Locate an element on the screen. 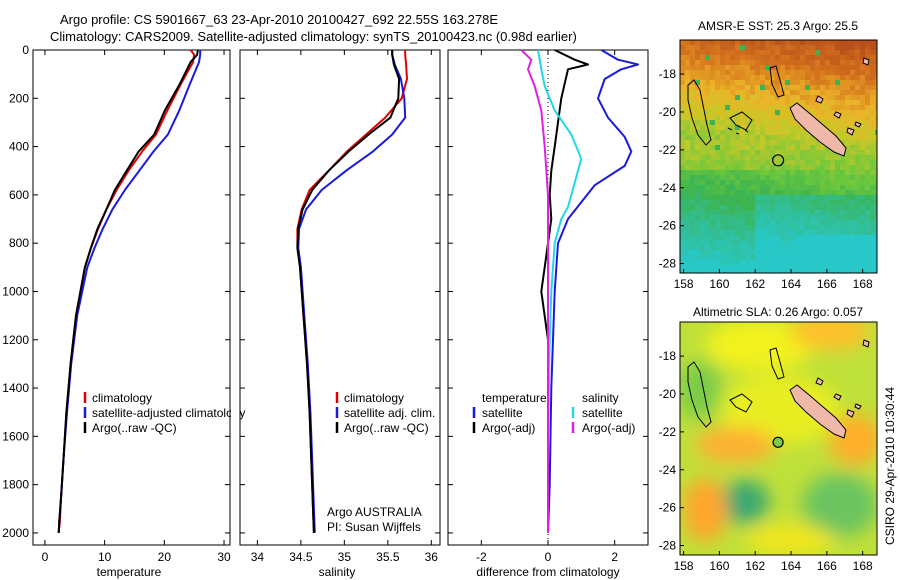 The width and height of the screenshot is (900, 580). sla-coast-west-island is located at coordinates (699, 394).